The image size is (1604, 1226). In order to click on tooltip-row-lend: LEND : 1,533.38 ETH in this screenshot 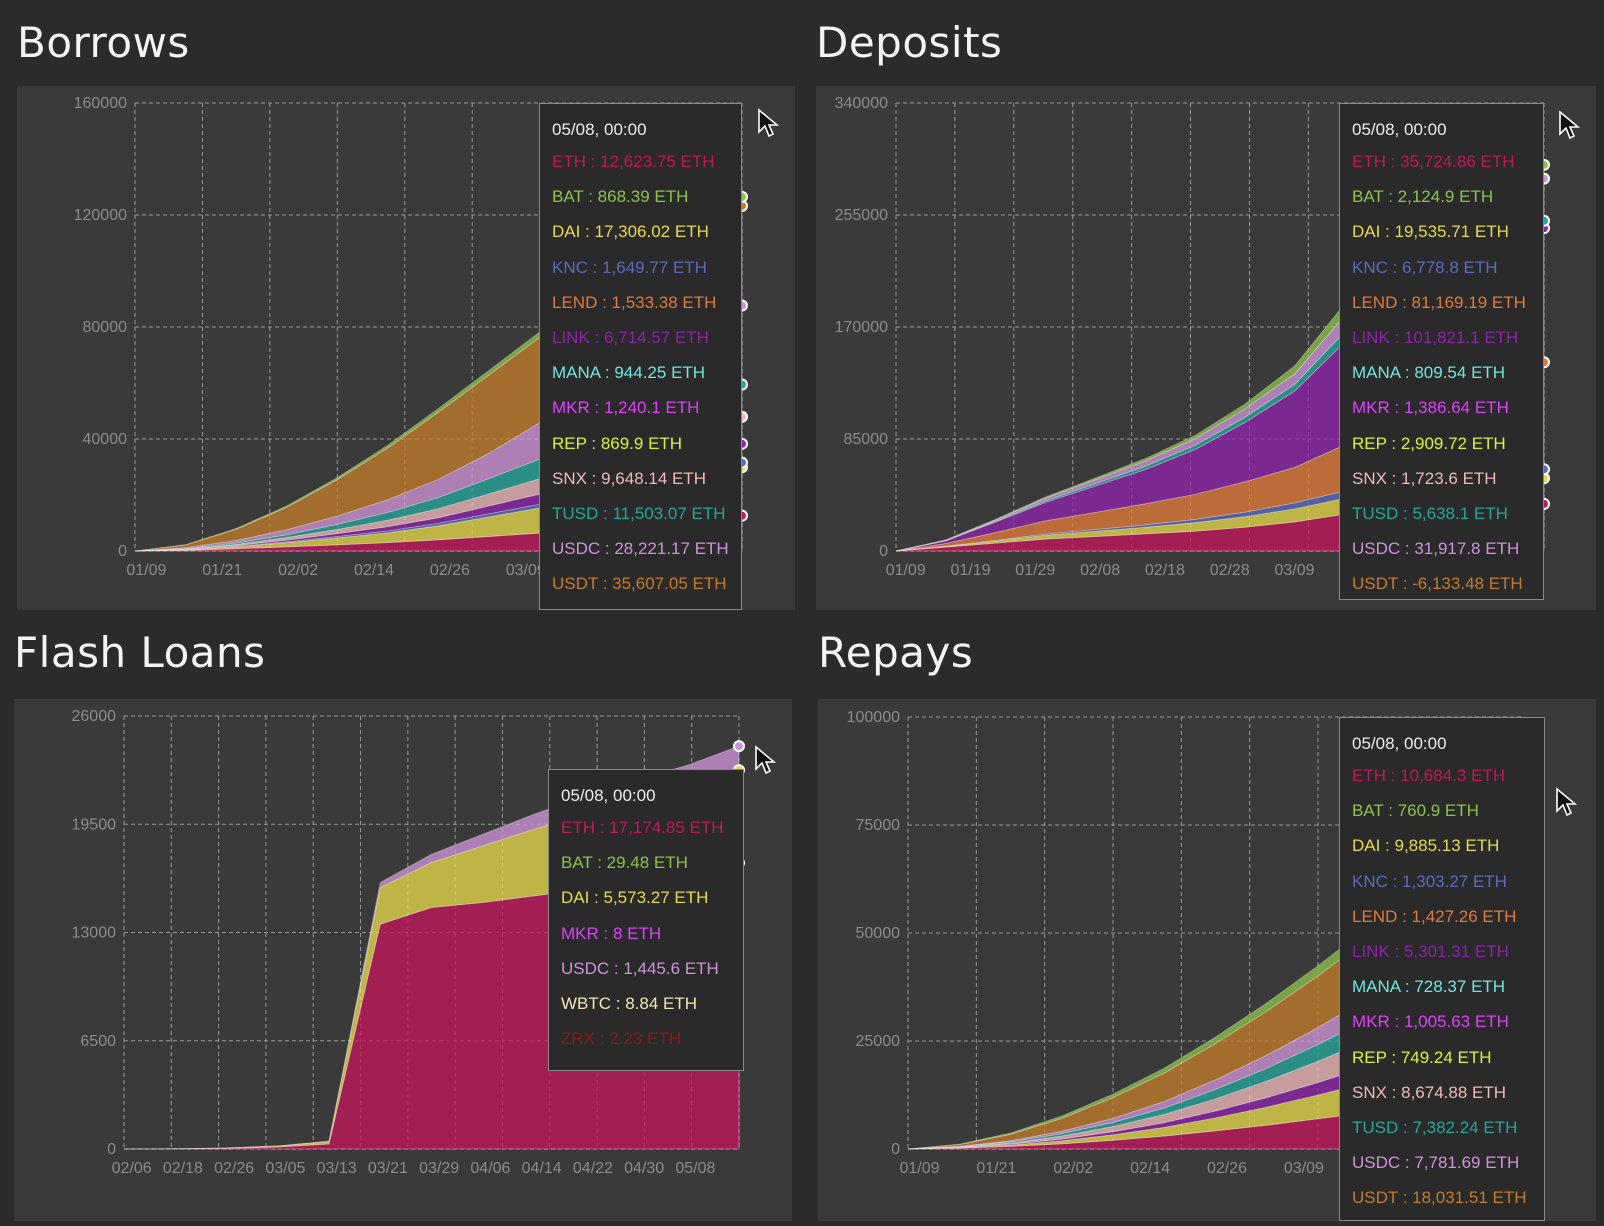, I will do `click(634, 302)`.